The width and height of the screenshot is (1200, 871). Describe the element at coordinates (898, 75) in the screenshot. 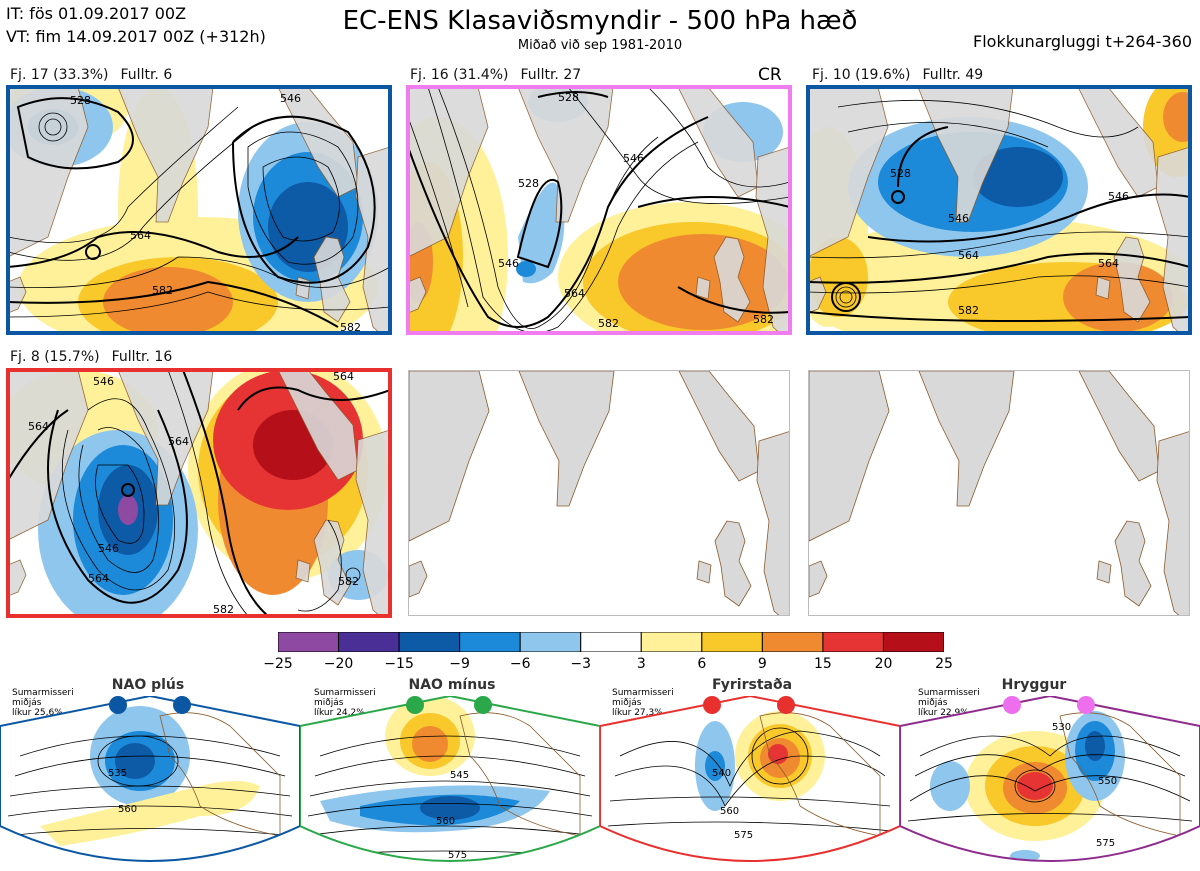

I see `cluster-label-fj10: Fj. 10 (19.6%) Fulltr. 49` at that location.